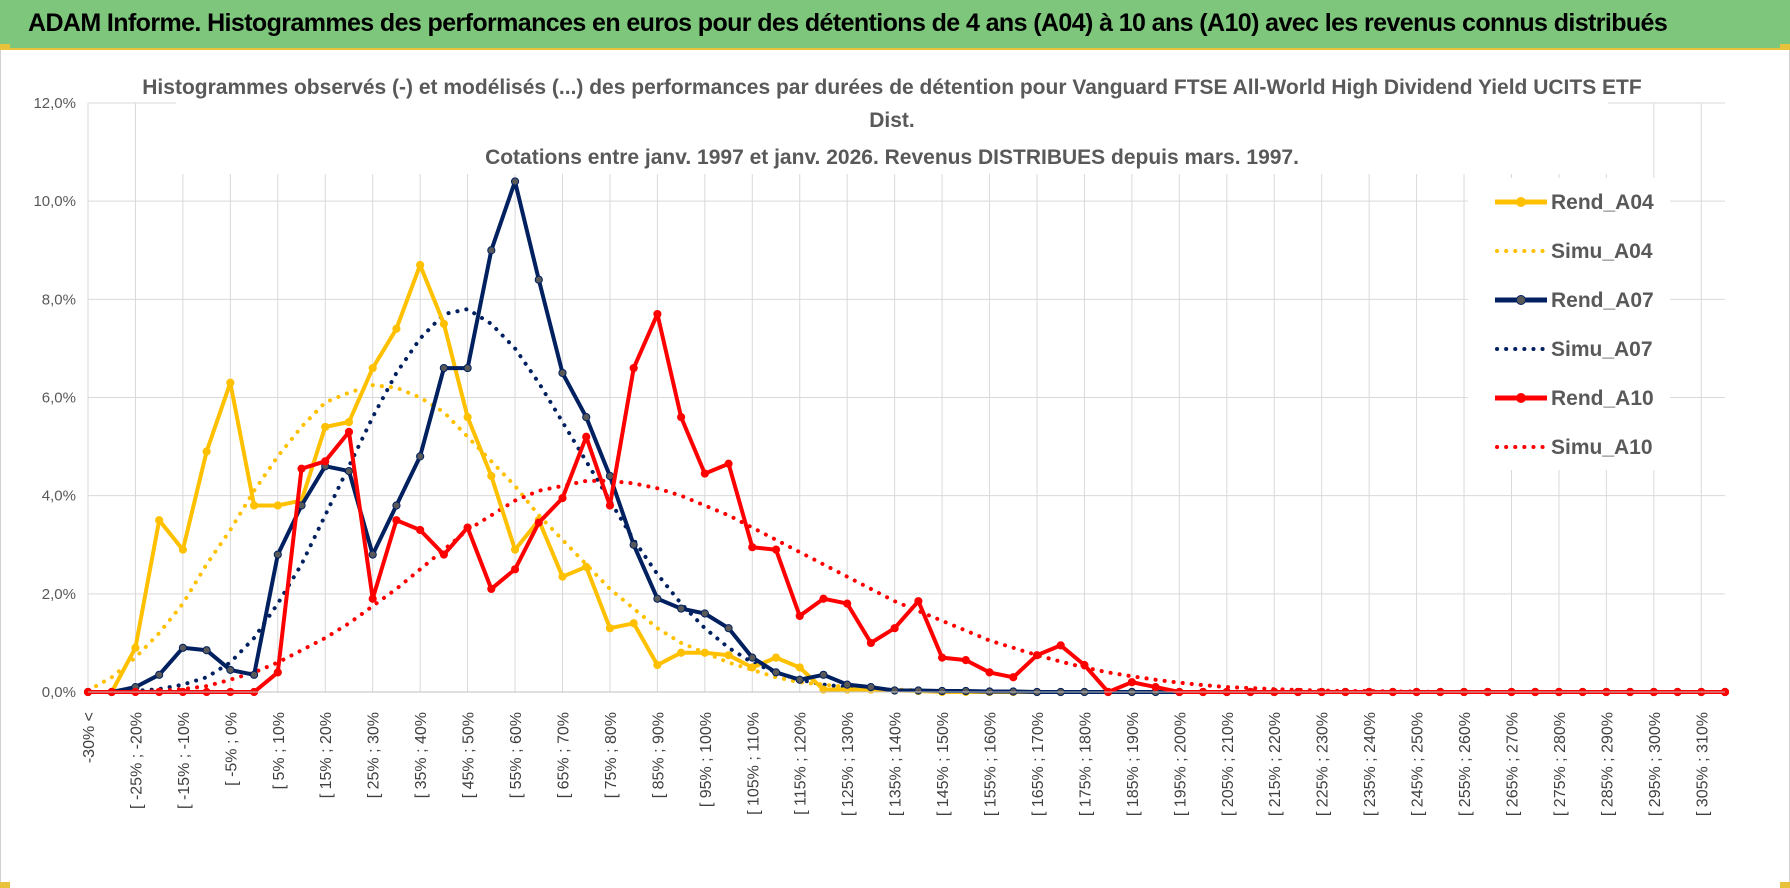 The width and height of the screenshot is (1790, 888). I want to click on x-tick-label: [ 55% ; 60%, so click(516, 755).